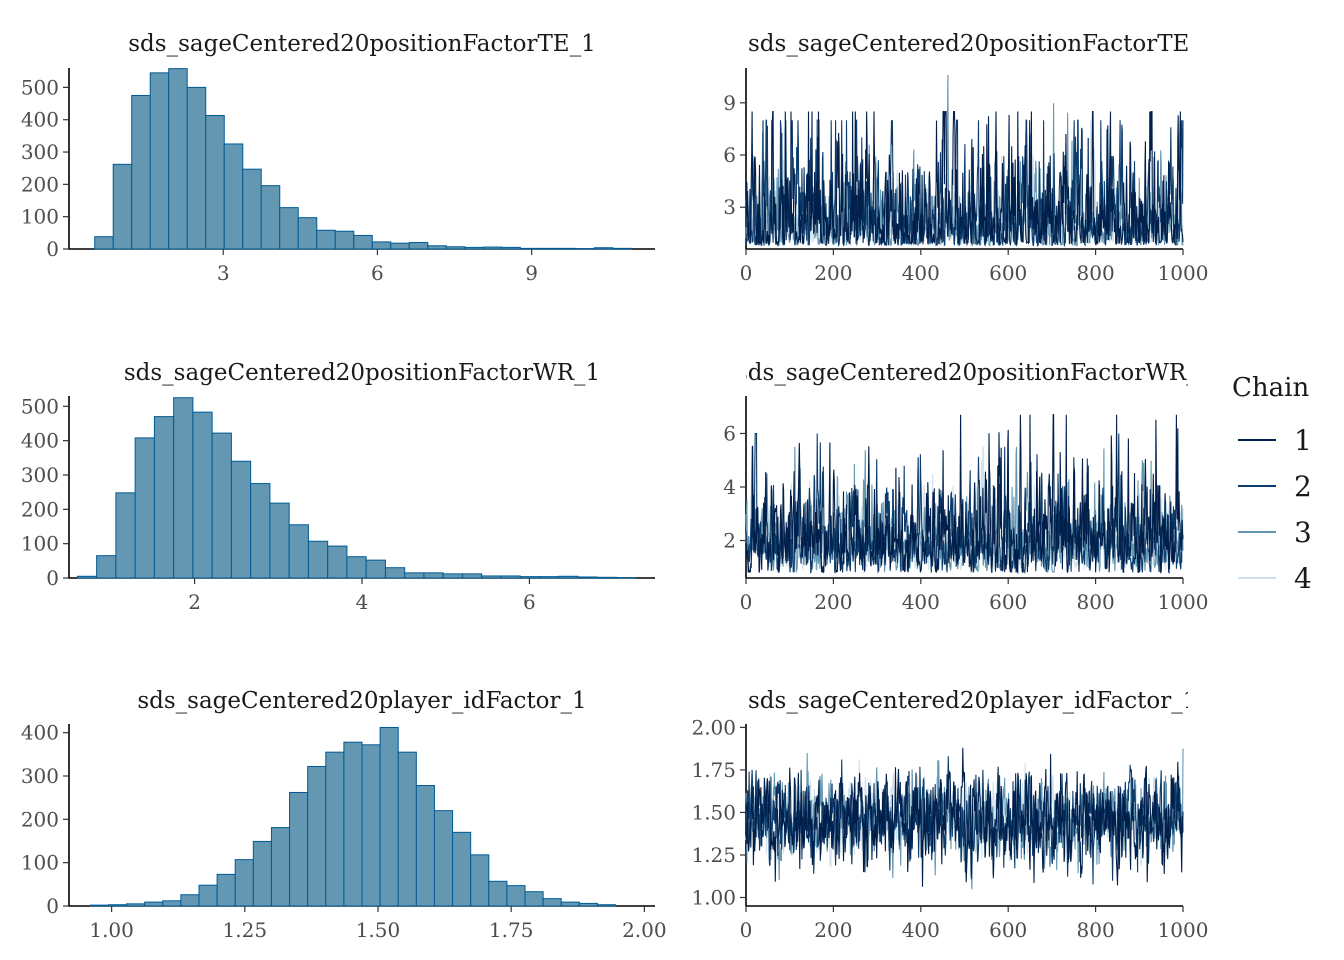  What do you see at coordinates (644, 930) in the screenshot?
I see `x-tick-label: 2.00` at bounding box center [644, 930].